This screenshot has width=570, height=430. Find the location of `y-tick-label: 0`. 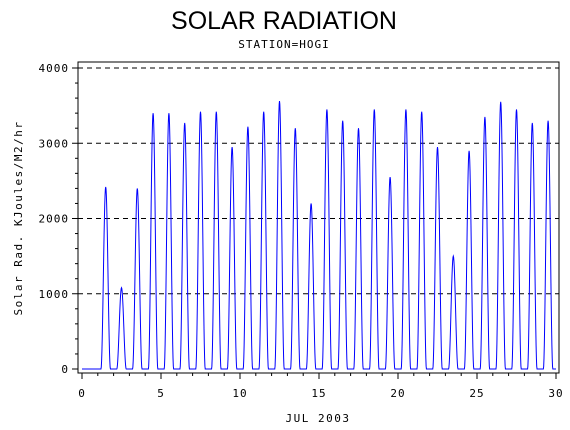

y-tick-label: 0 is located at coordinates (65, 369).